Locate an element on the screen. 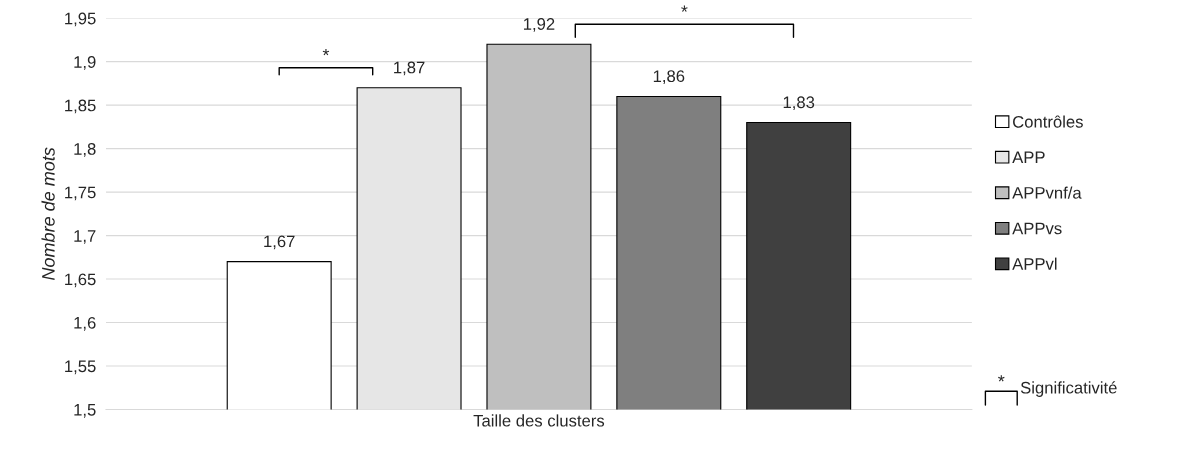  y-tick-label: 1,95 is located at coordinates (80, 19).